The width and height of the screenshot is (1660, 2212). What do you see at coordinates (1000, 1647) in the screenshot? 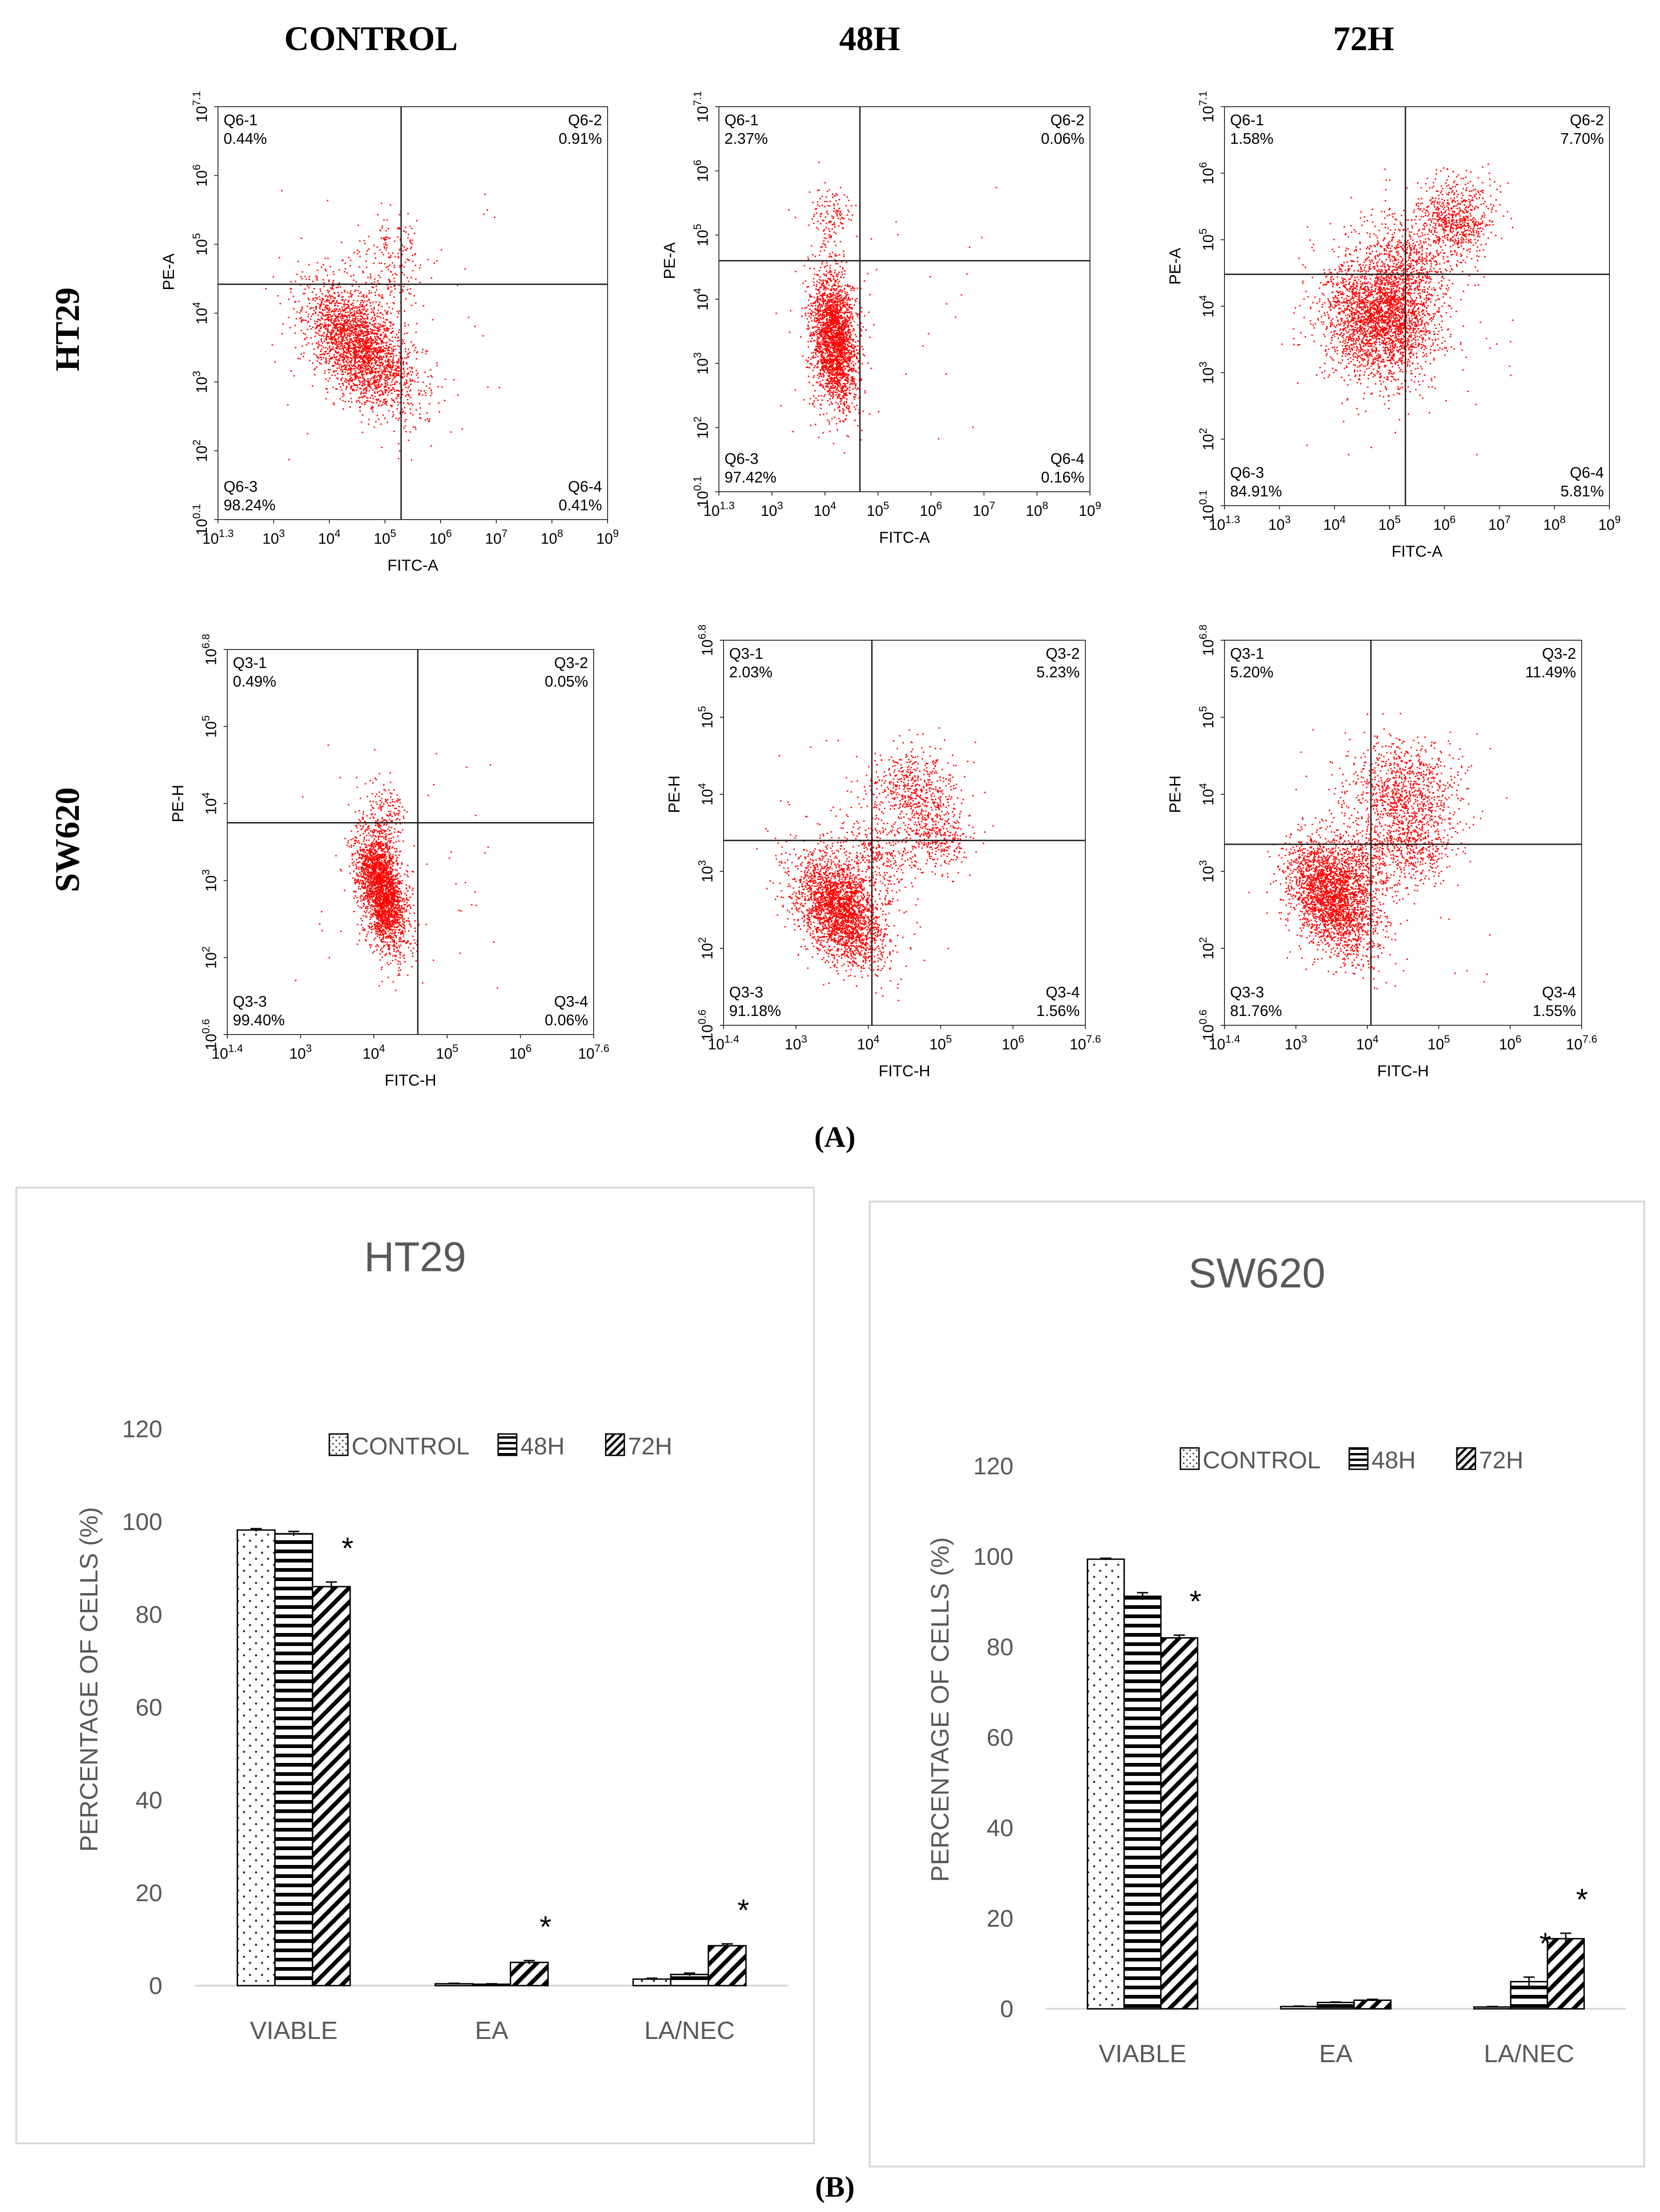
I see `y-tick-label: 80` at bounding box center [1000, 1647].